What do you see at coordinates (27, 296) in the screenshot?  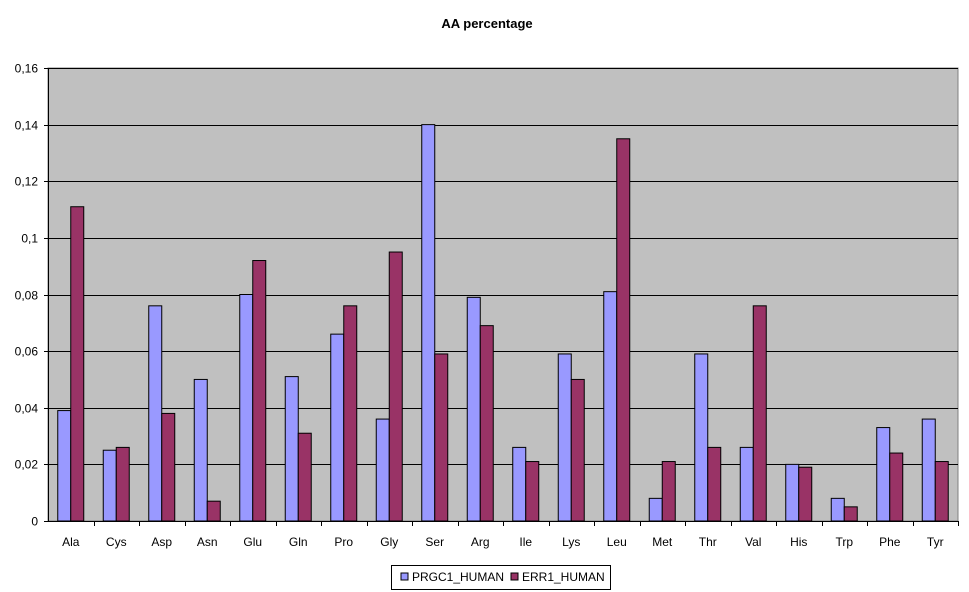 I see `y-tick-label: 0,08` at bounding box center [27, 296].